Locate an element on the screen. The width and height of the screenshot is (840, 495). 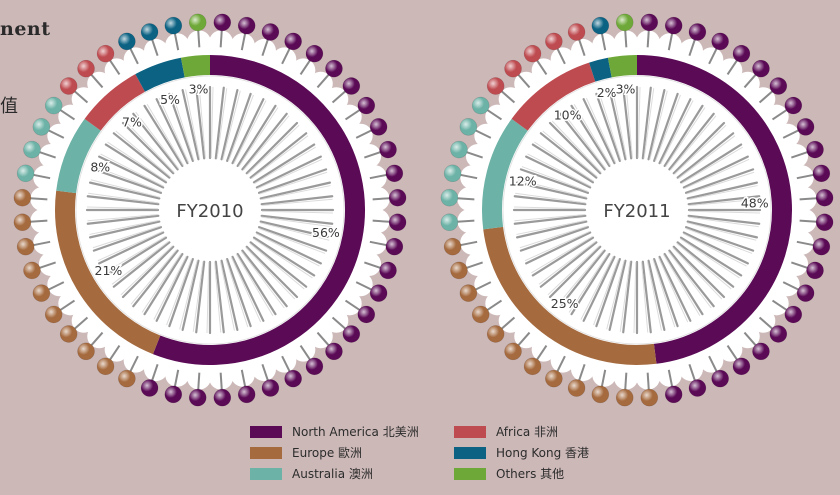
data-label: 8% is located at coordinates (100, 167).